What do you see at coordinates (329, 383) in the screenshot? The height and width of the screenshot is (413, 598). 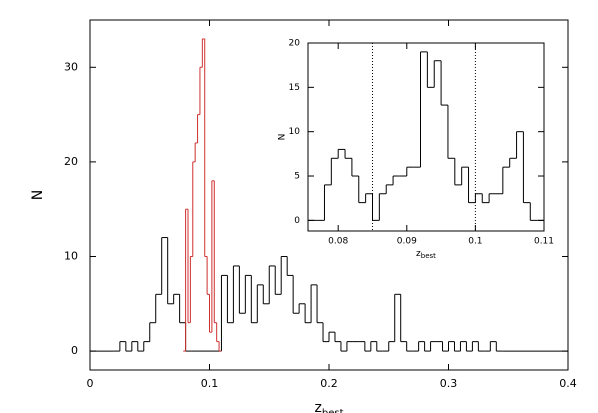 I see `x-tick-label: 0.2` at bounding box center [329, 383].